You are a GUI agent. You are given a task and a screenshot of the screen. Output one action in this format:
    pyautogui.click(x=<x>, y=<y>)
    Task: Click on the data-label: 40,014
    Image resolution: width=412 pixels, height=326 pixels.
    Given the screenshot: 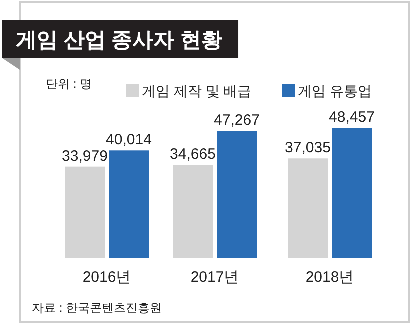 What is the action you would take?
    pyautogui.click(x=129, y=140)
    